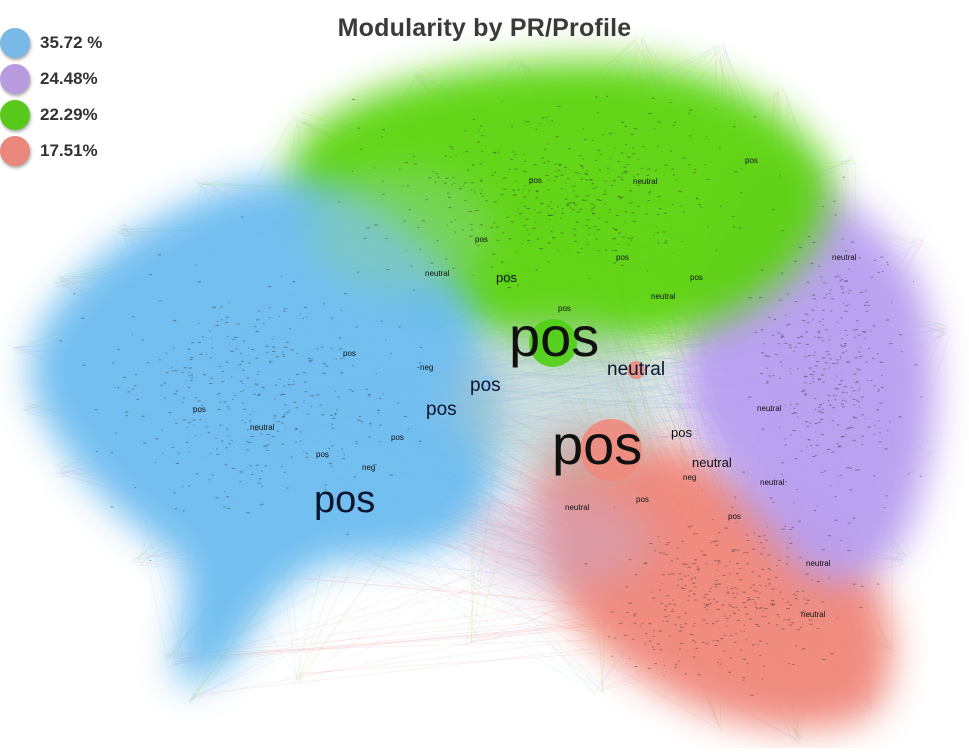  Describe the element at coordinates (65, 44) in the screenshot. I see `legend-item: 35.72 %` at that location.